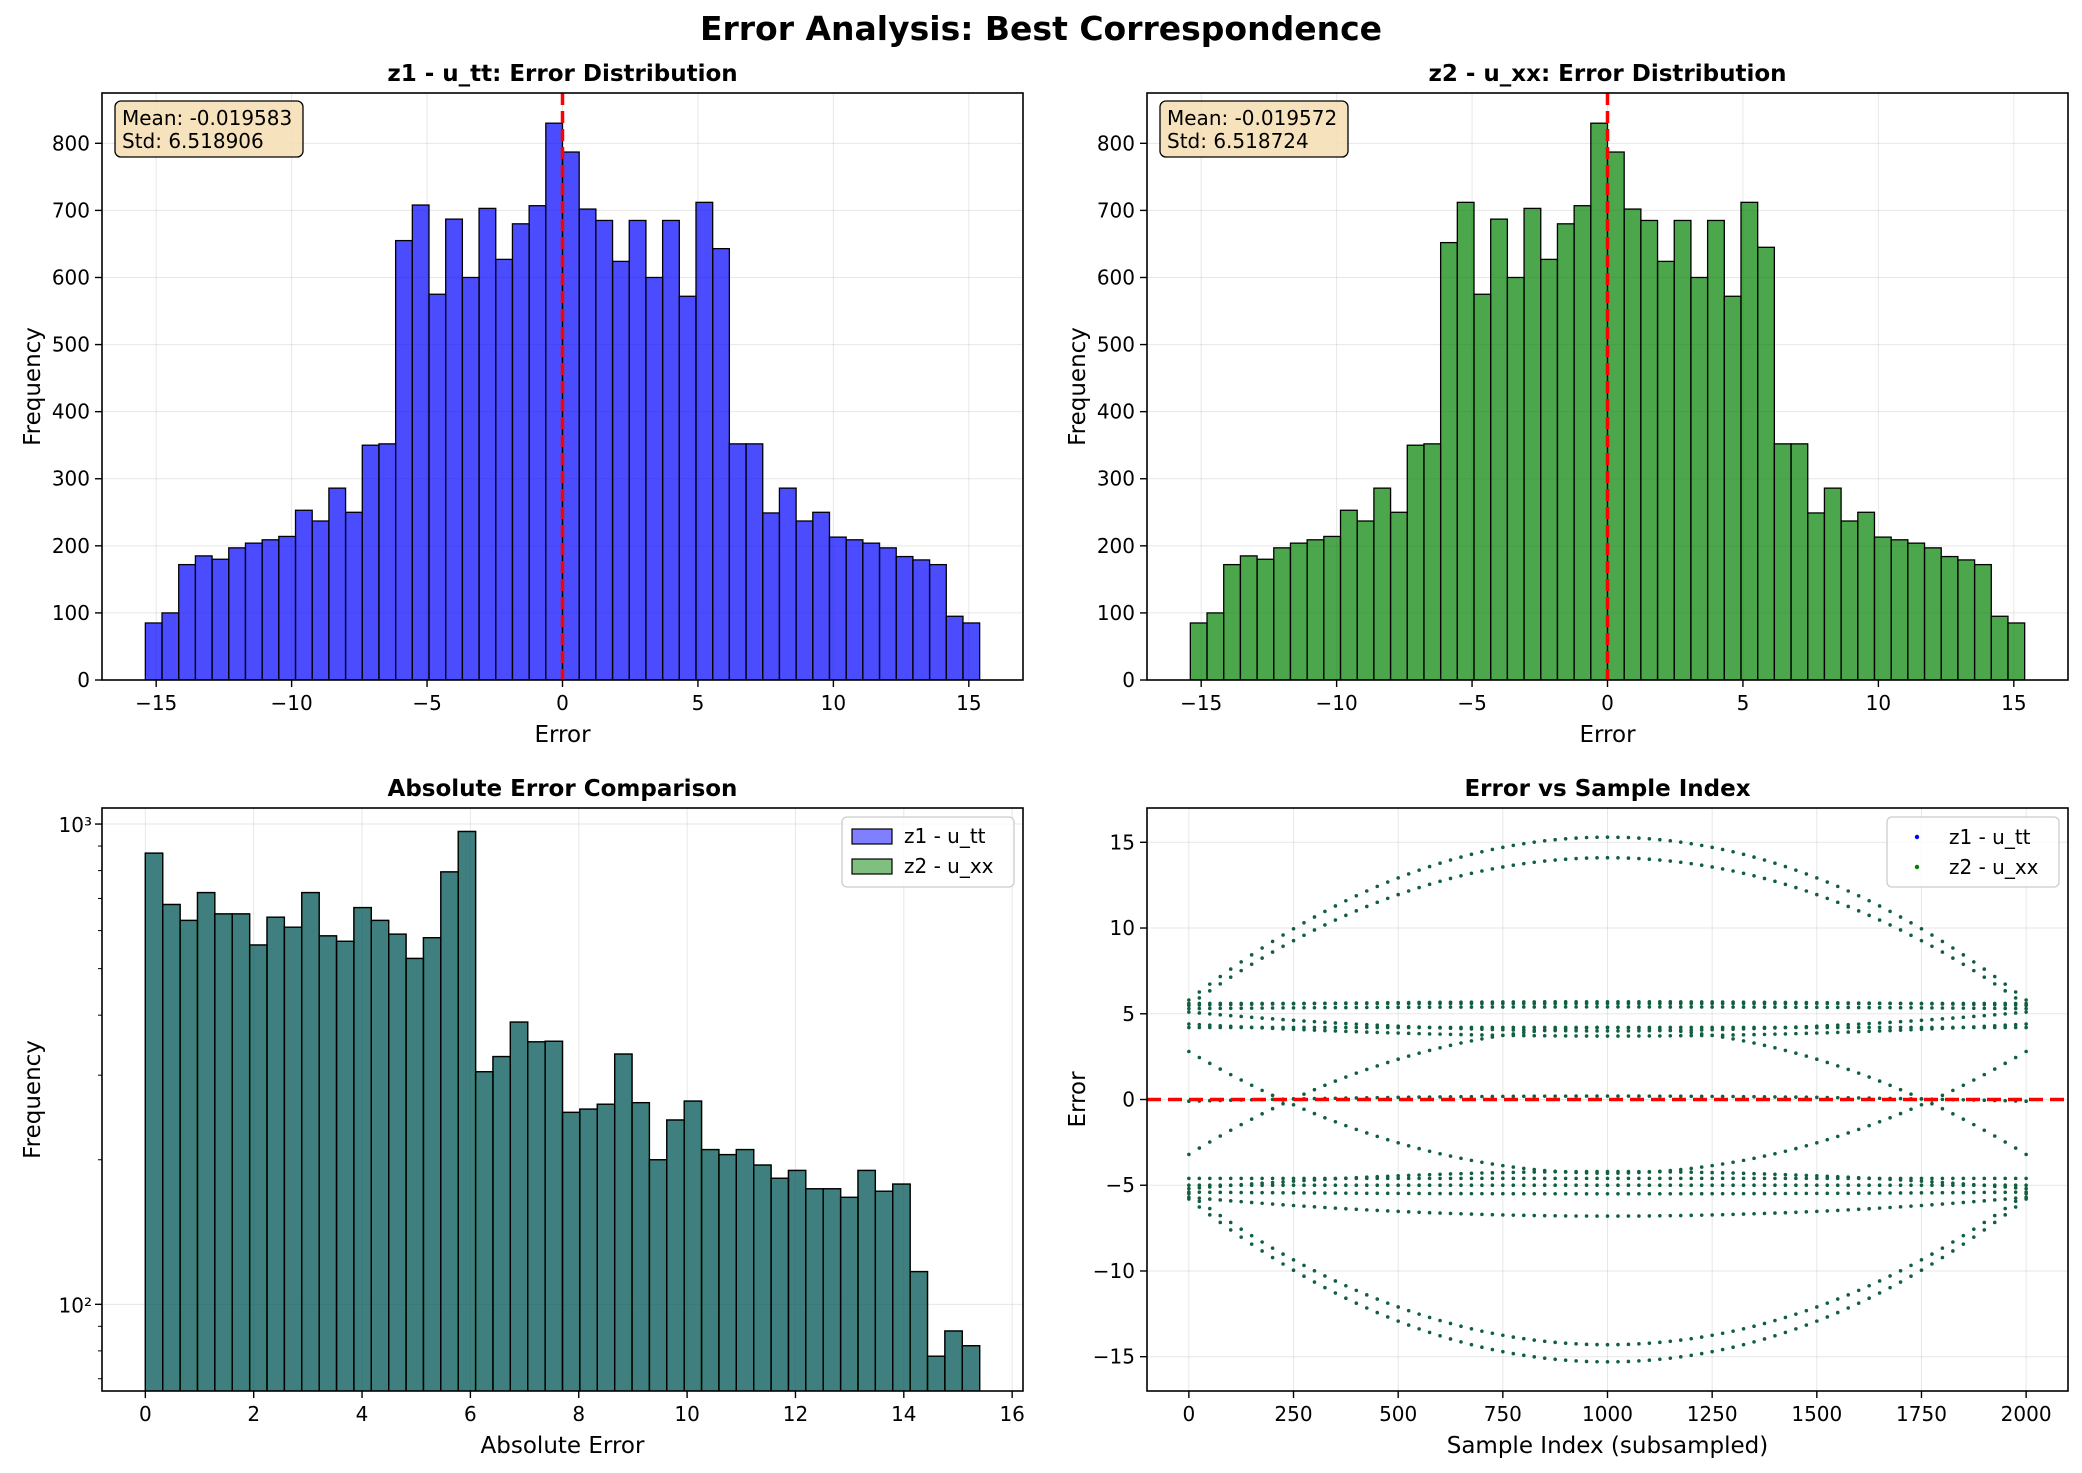  What do you see at coordinates (193, 141) in the screenshot?
I see `stats-std: Std: 6.518906` at bounding box center [193, 141].